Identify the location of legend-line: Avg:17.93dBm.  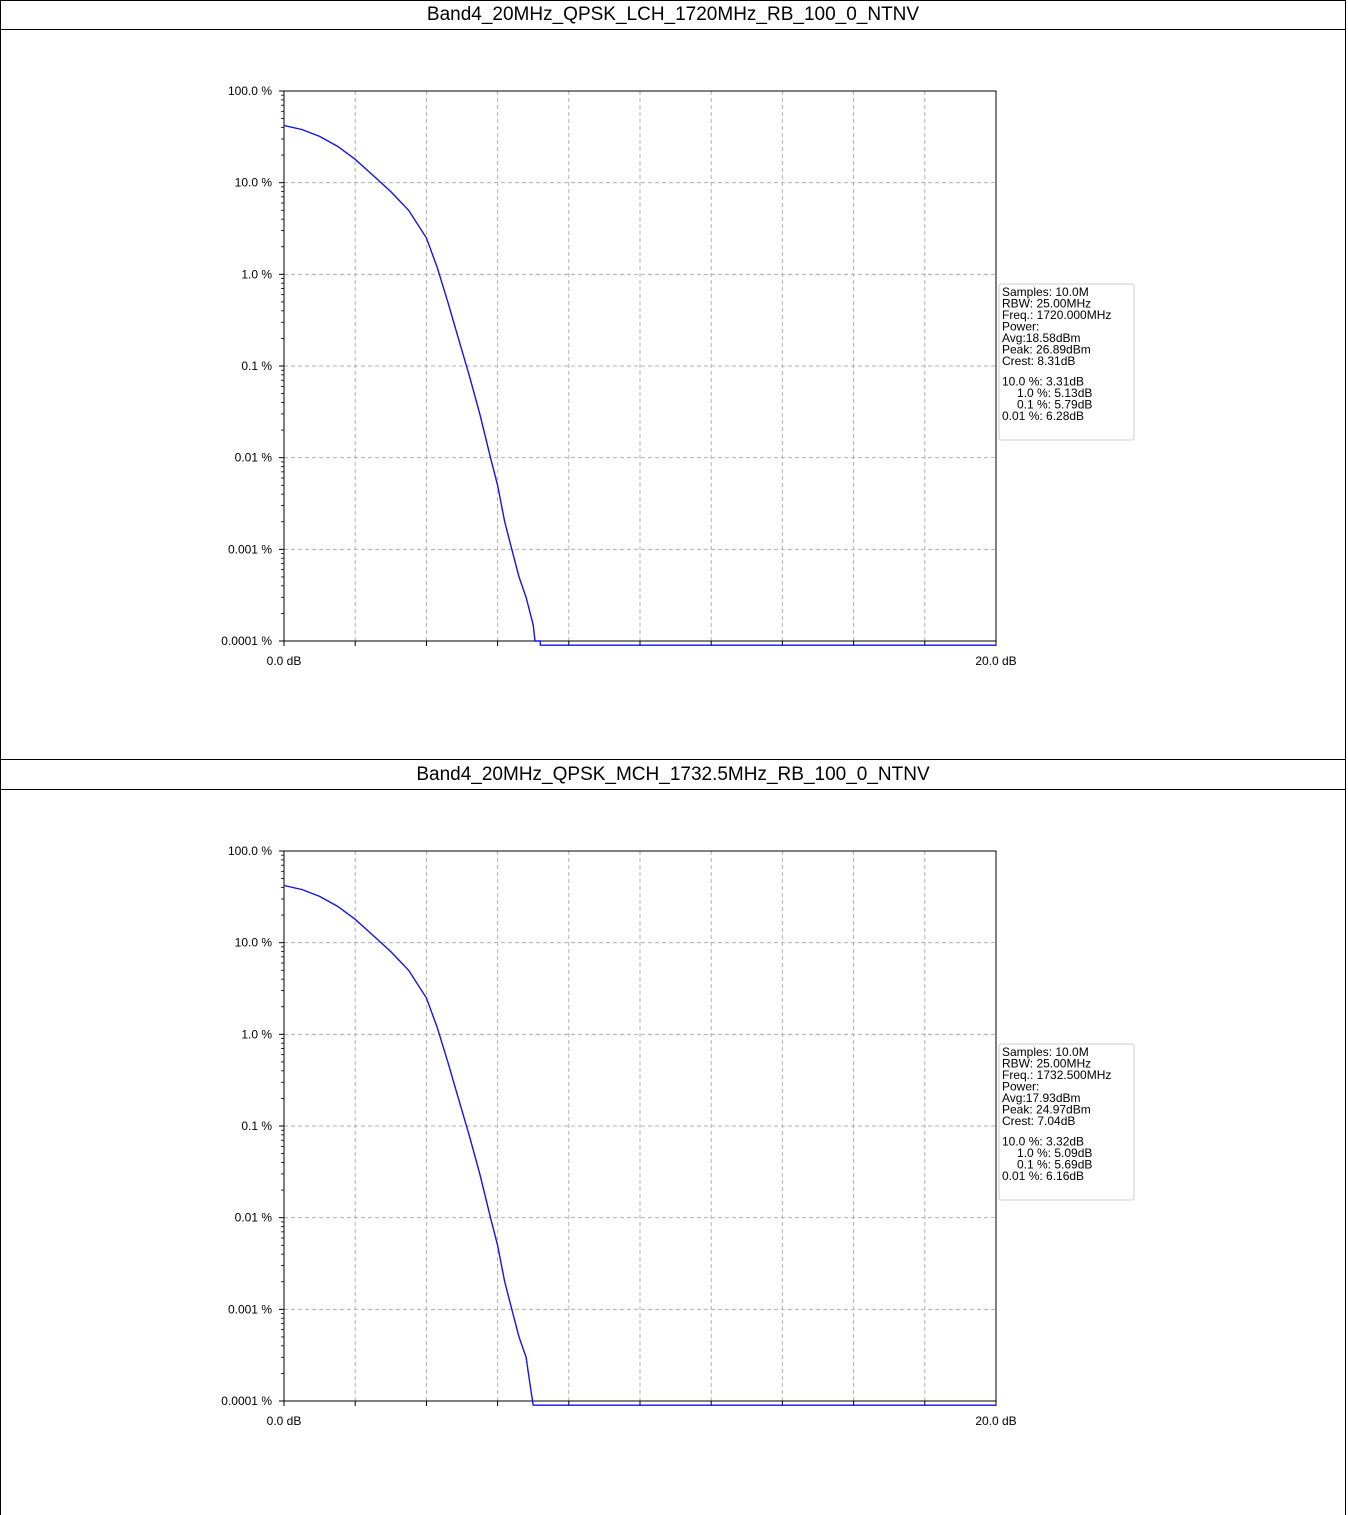
(1041, 1098).